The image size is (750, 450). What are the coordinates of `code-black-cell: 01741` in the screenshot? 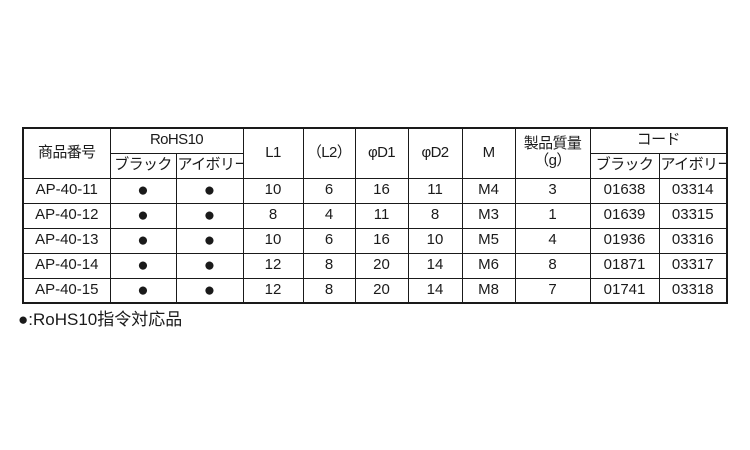 It's located at (624, 290).